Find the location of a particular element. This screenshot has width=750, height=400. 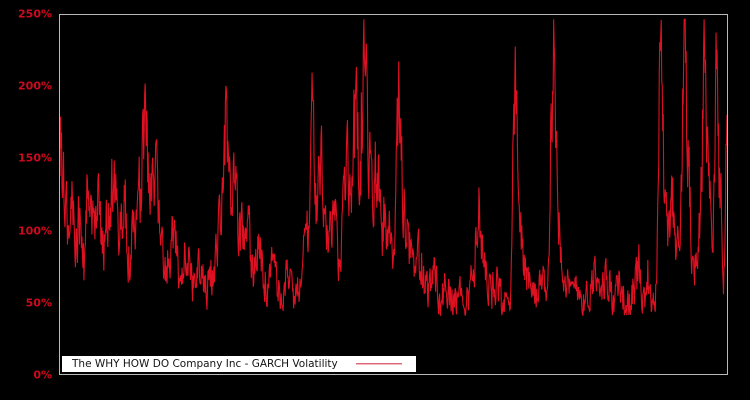

y-tick-label: 200% is located at coordinates (35, 86).